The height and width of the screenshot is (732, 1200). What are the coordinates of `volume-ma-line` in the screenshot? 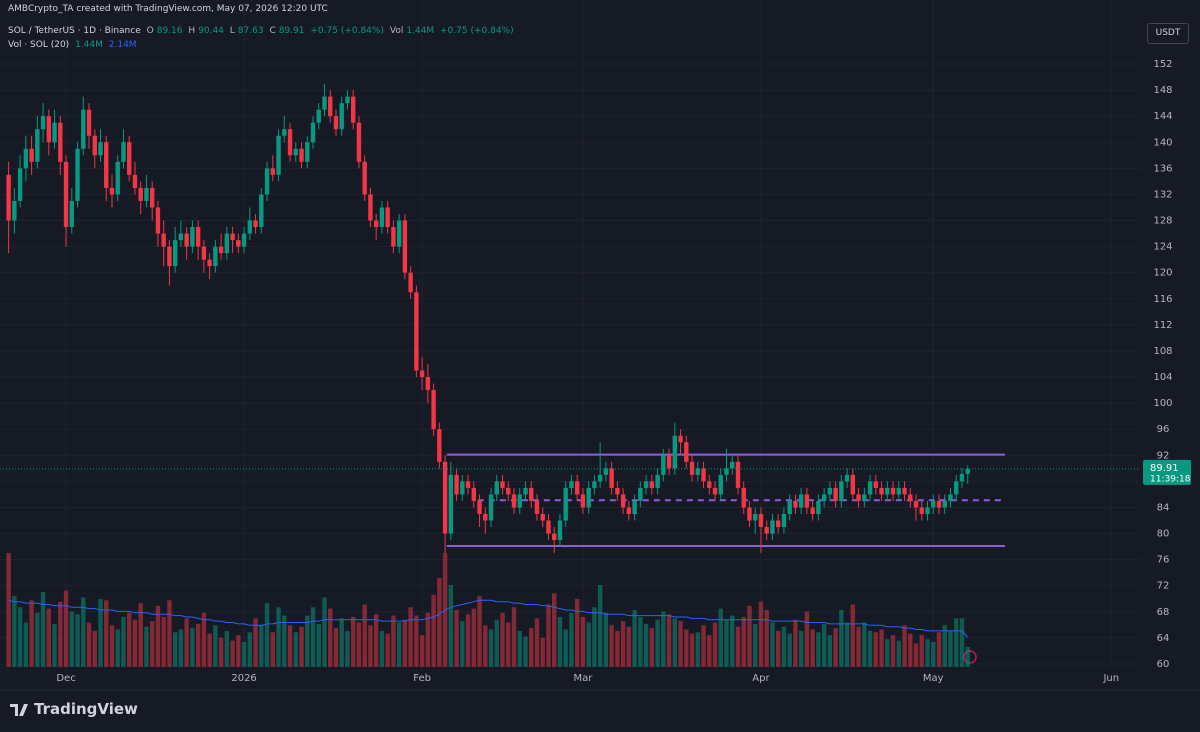 It's located at (488, 618).